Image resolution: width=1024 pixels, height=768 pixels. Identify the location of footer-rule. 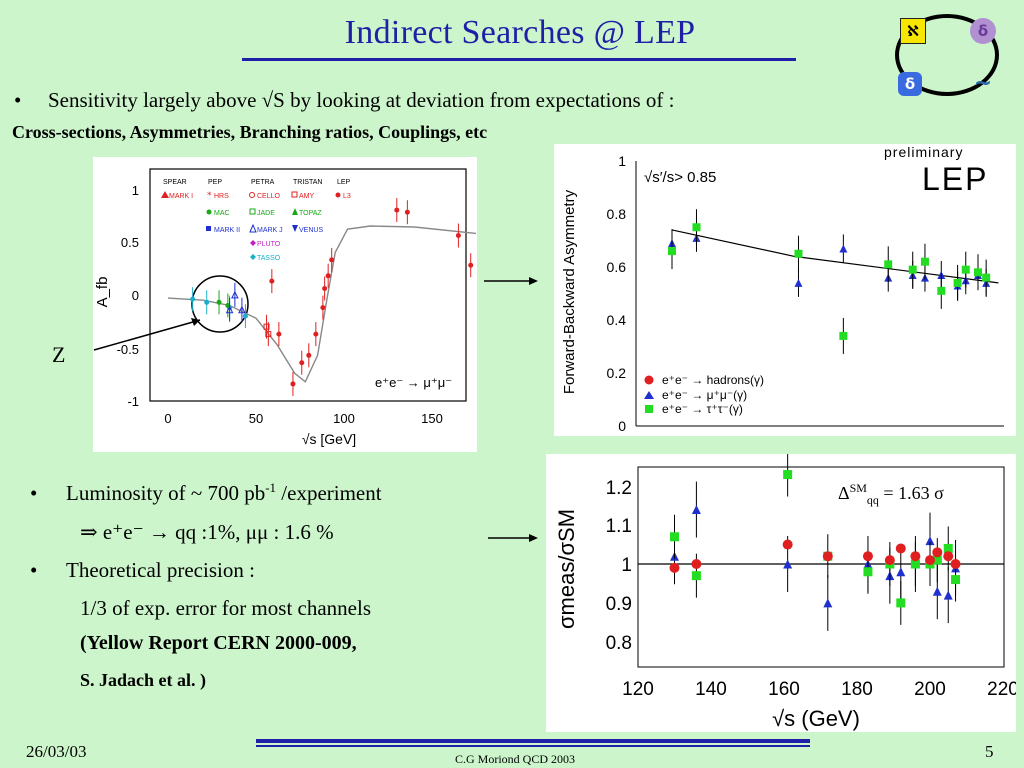
(533, 746).